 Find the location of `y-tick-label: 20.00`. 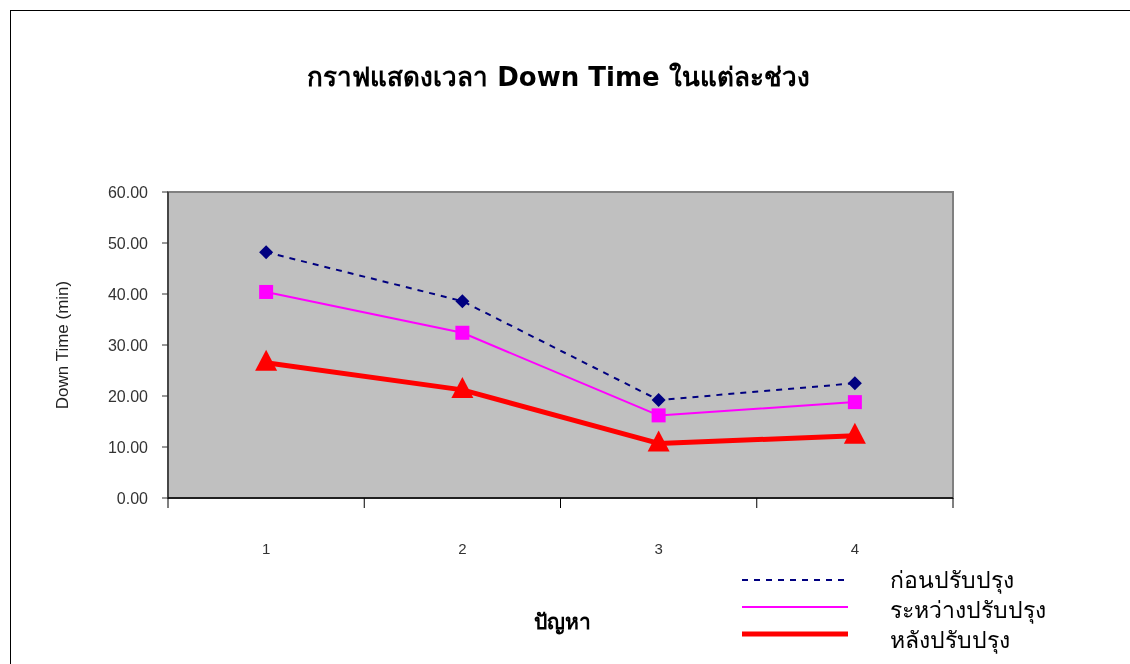

y-tick-label: 20.00 is located at coordinates (128, 396).